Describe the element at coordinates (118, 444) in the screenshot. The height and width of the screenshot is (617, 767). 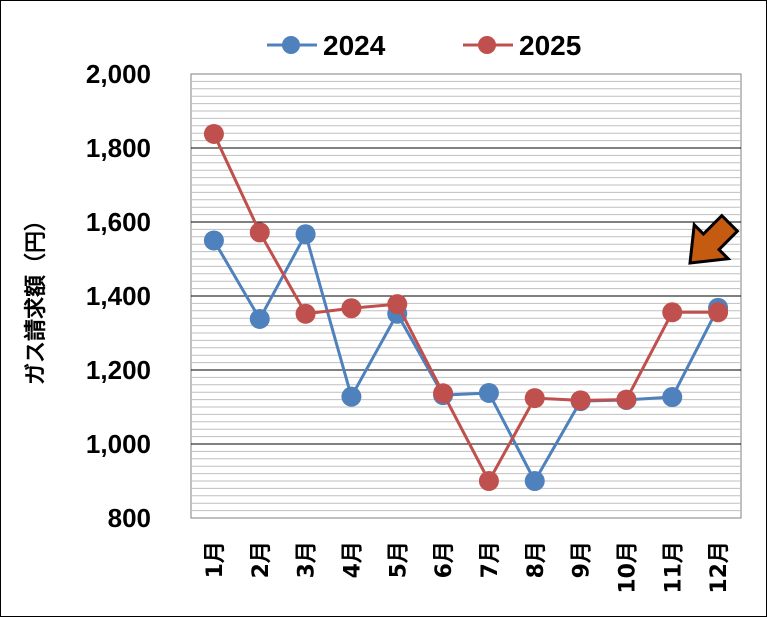
I see `y-tick-label: 1,000` at that location.